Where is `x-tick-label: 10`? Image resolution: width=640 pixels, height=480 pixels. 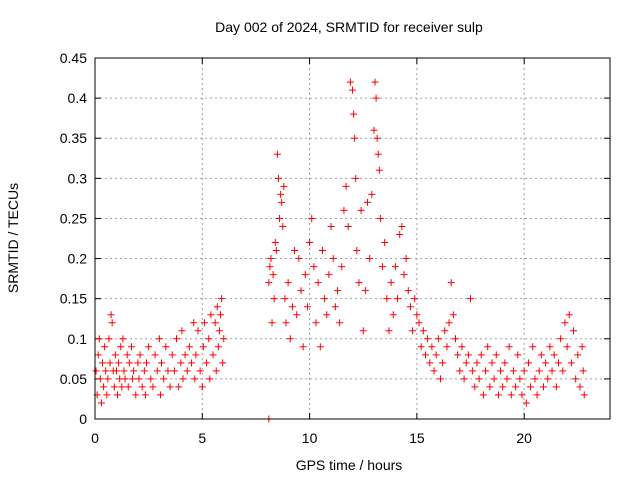 x-tick-label: 10 is located at coordinates (310, 438).